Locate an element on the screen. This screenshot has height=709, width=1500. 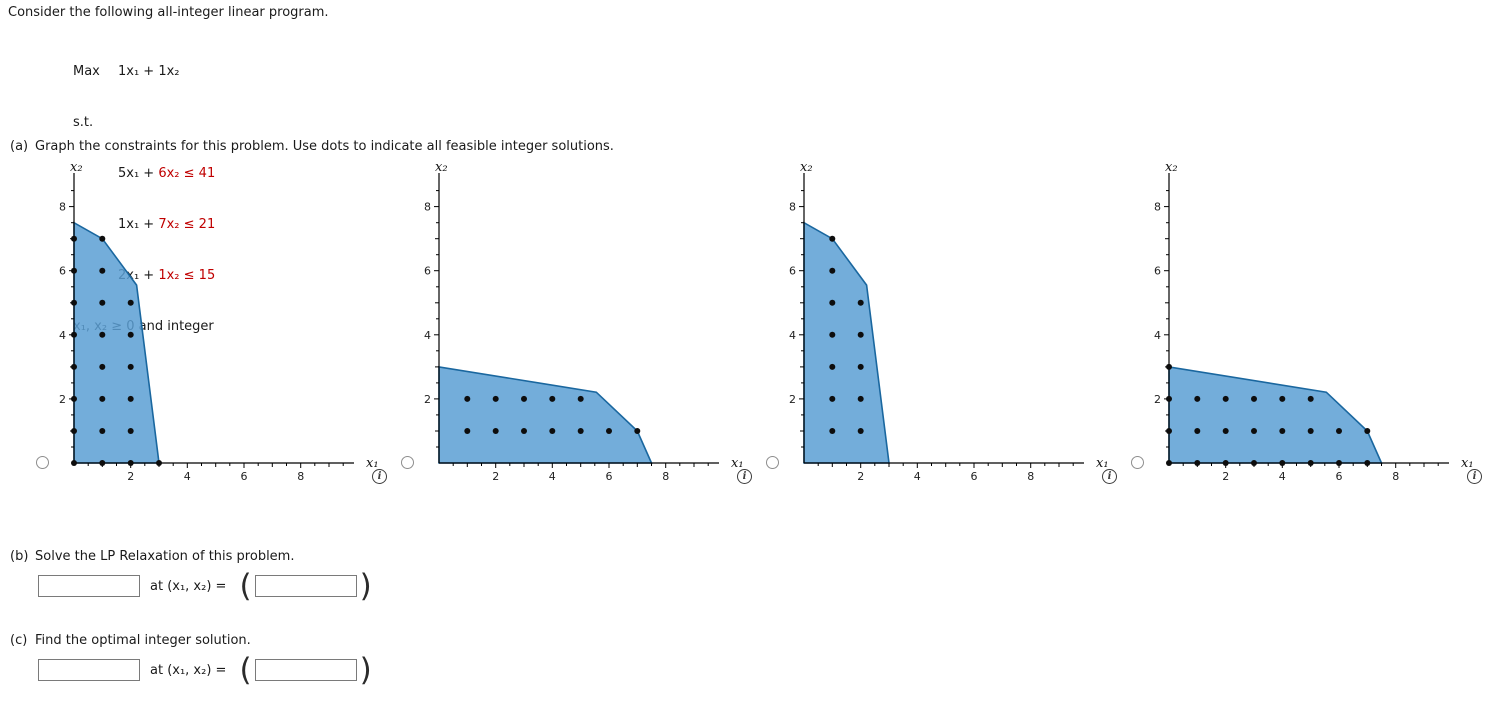
graph-plot-4: 2 4 6 8 2 4 6 8 x₁ x₂ is located at coordinates (1310, 329).